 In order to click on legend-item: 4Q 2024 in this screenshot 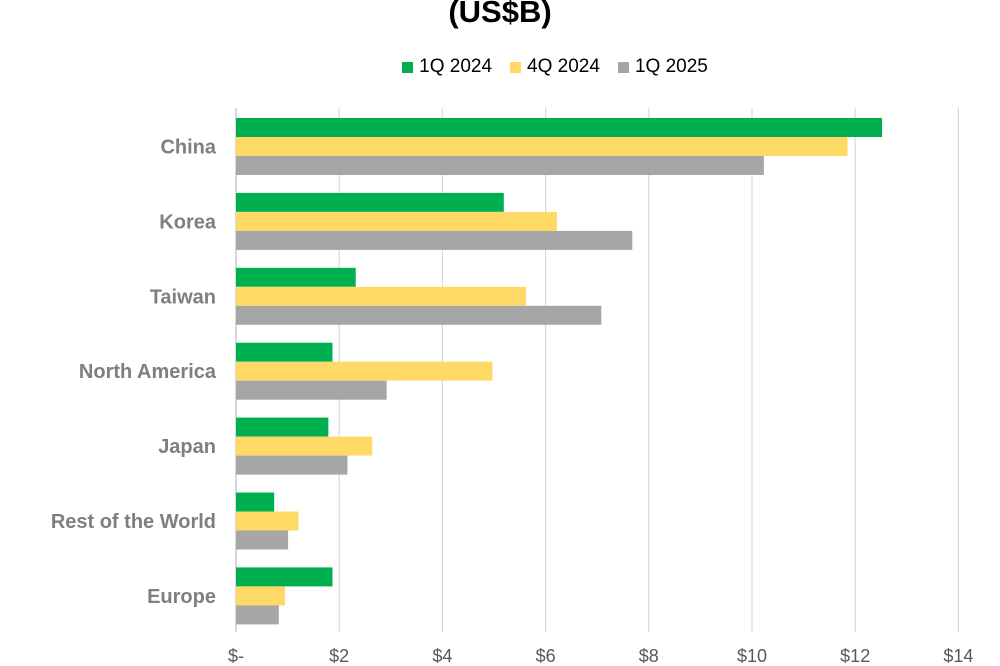, I will do `click(555, 67)`.